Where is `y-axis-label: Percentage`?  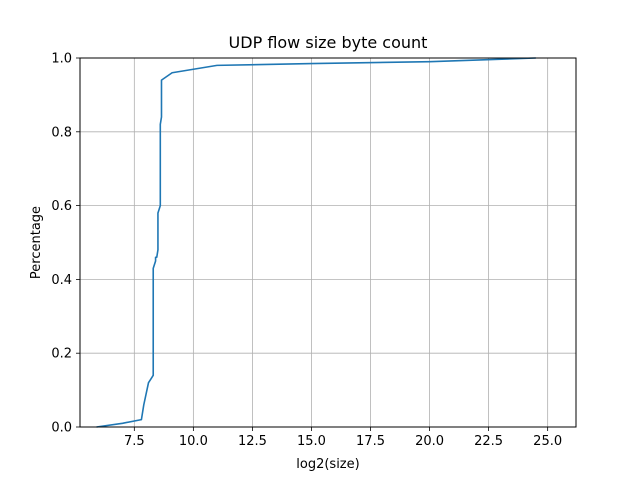 y-axis-label: Percentage is located at coordinates (36, 242).